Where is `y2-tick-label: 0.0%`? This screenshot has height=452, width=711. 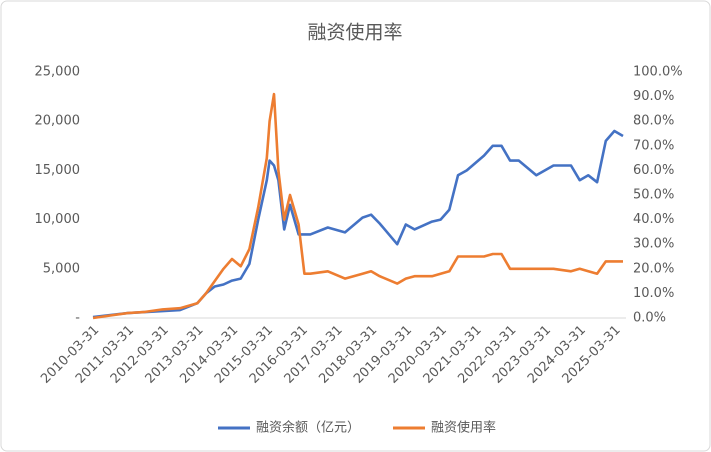
y2-tick-label: 0.0% is located at coordinates (649, 318).